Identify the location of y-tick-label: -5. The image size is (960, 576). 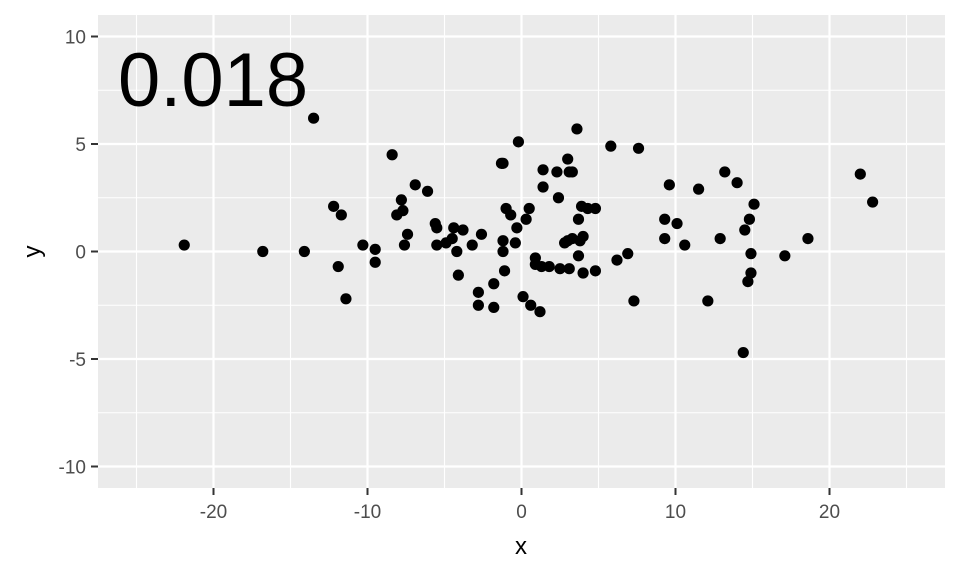
(77, 360).